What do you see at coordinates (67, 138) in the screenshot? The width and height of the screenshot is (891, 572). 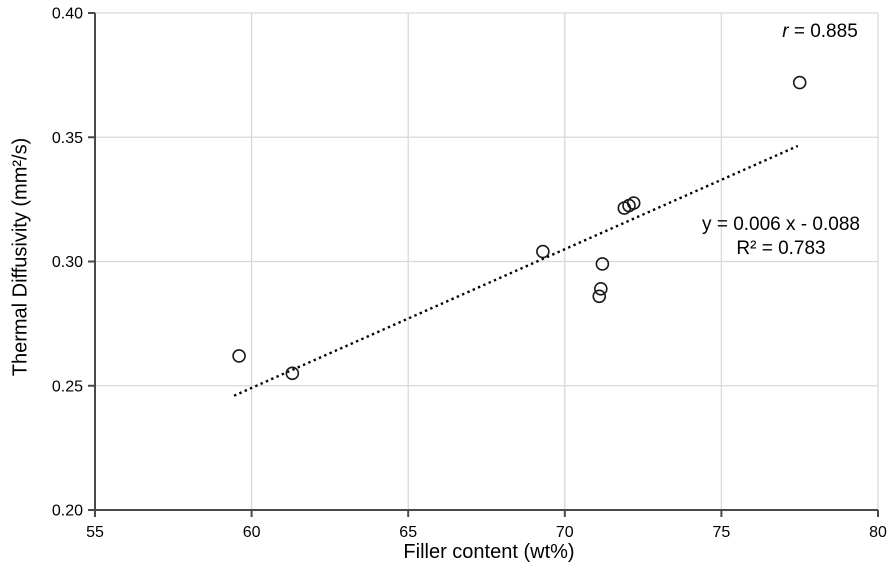 I see `y-tick-label: 0.35` at bounding box center [67, 138].